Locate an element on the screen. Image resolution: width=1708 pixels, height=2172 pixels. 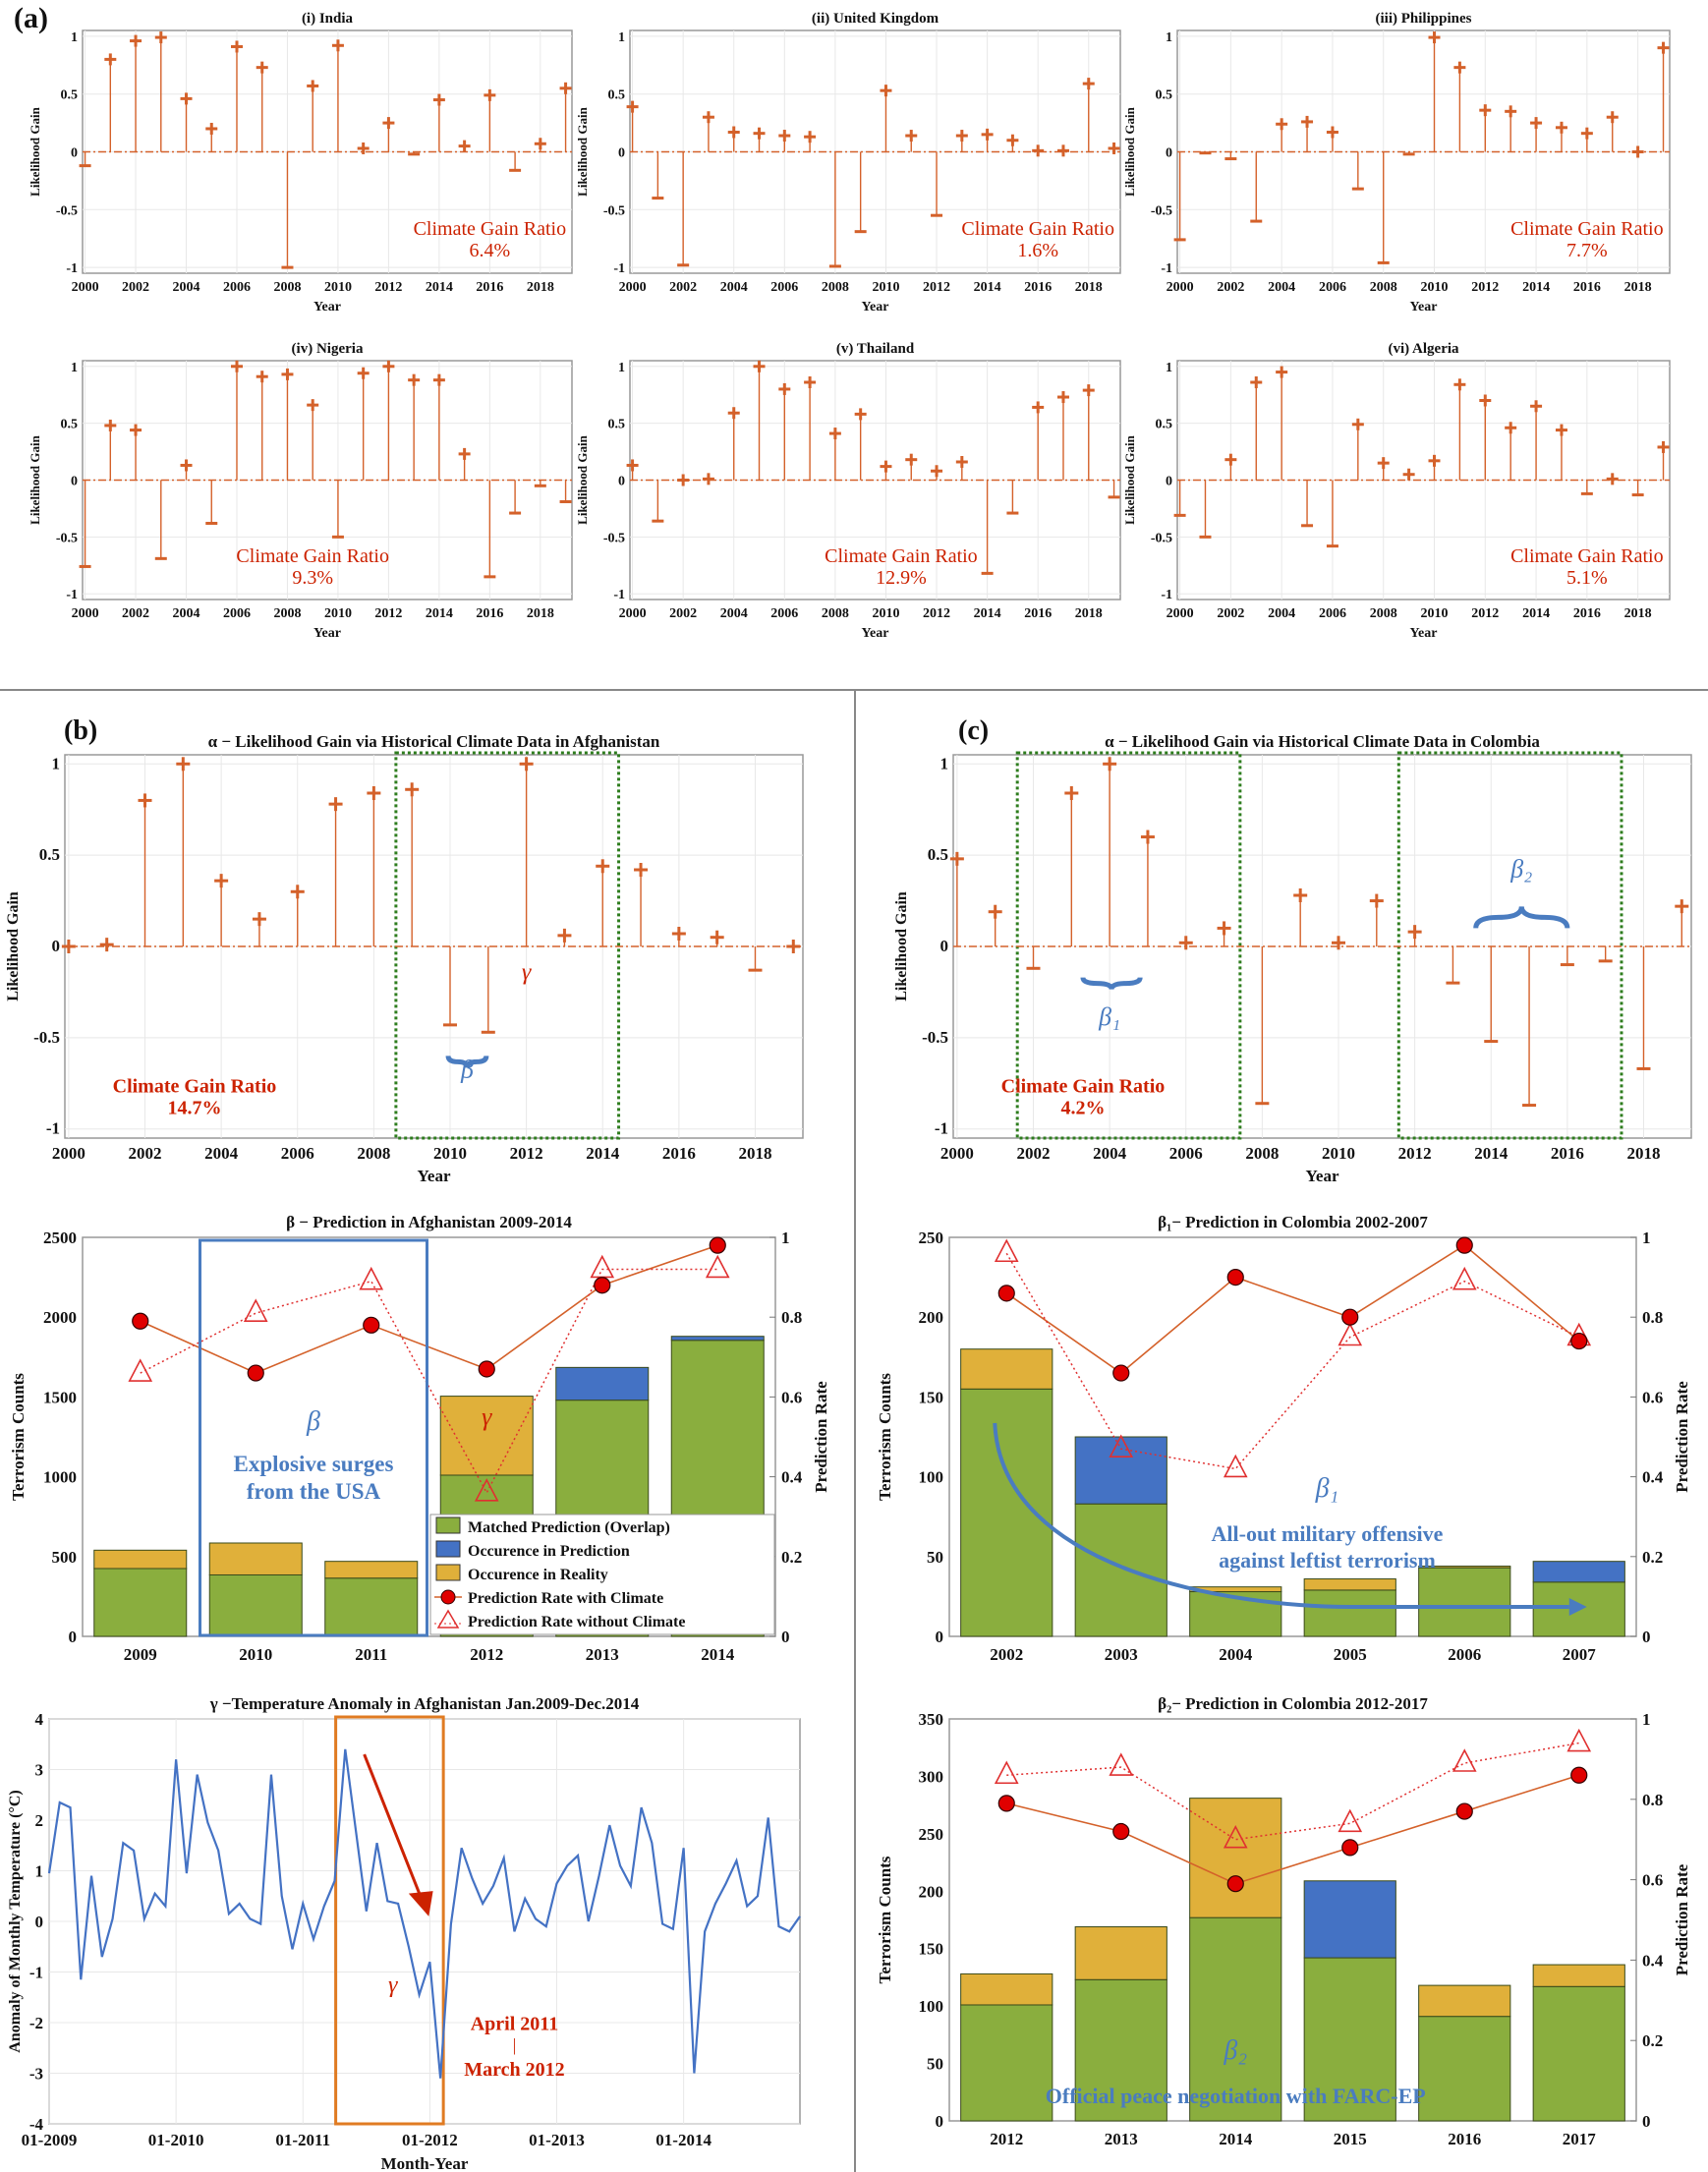
y-tick-label: 250 is located at coordinates (931, 1238).